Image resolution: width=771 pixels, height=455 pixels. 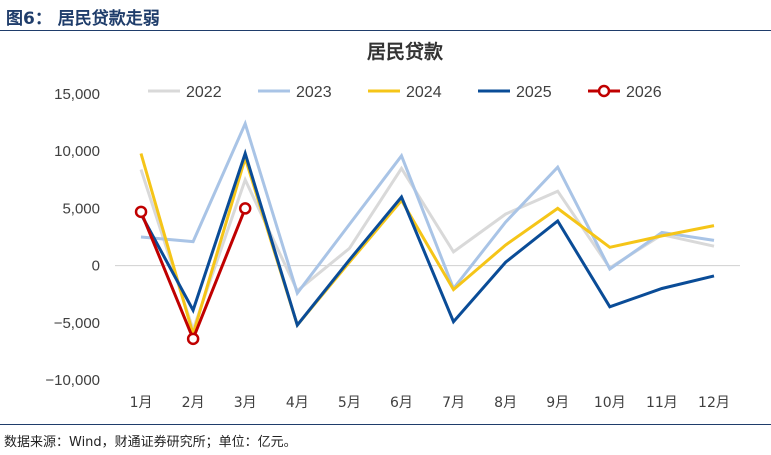 I want to click on y-tick-label: −5,000, so click(x=77, y=323).